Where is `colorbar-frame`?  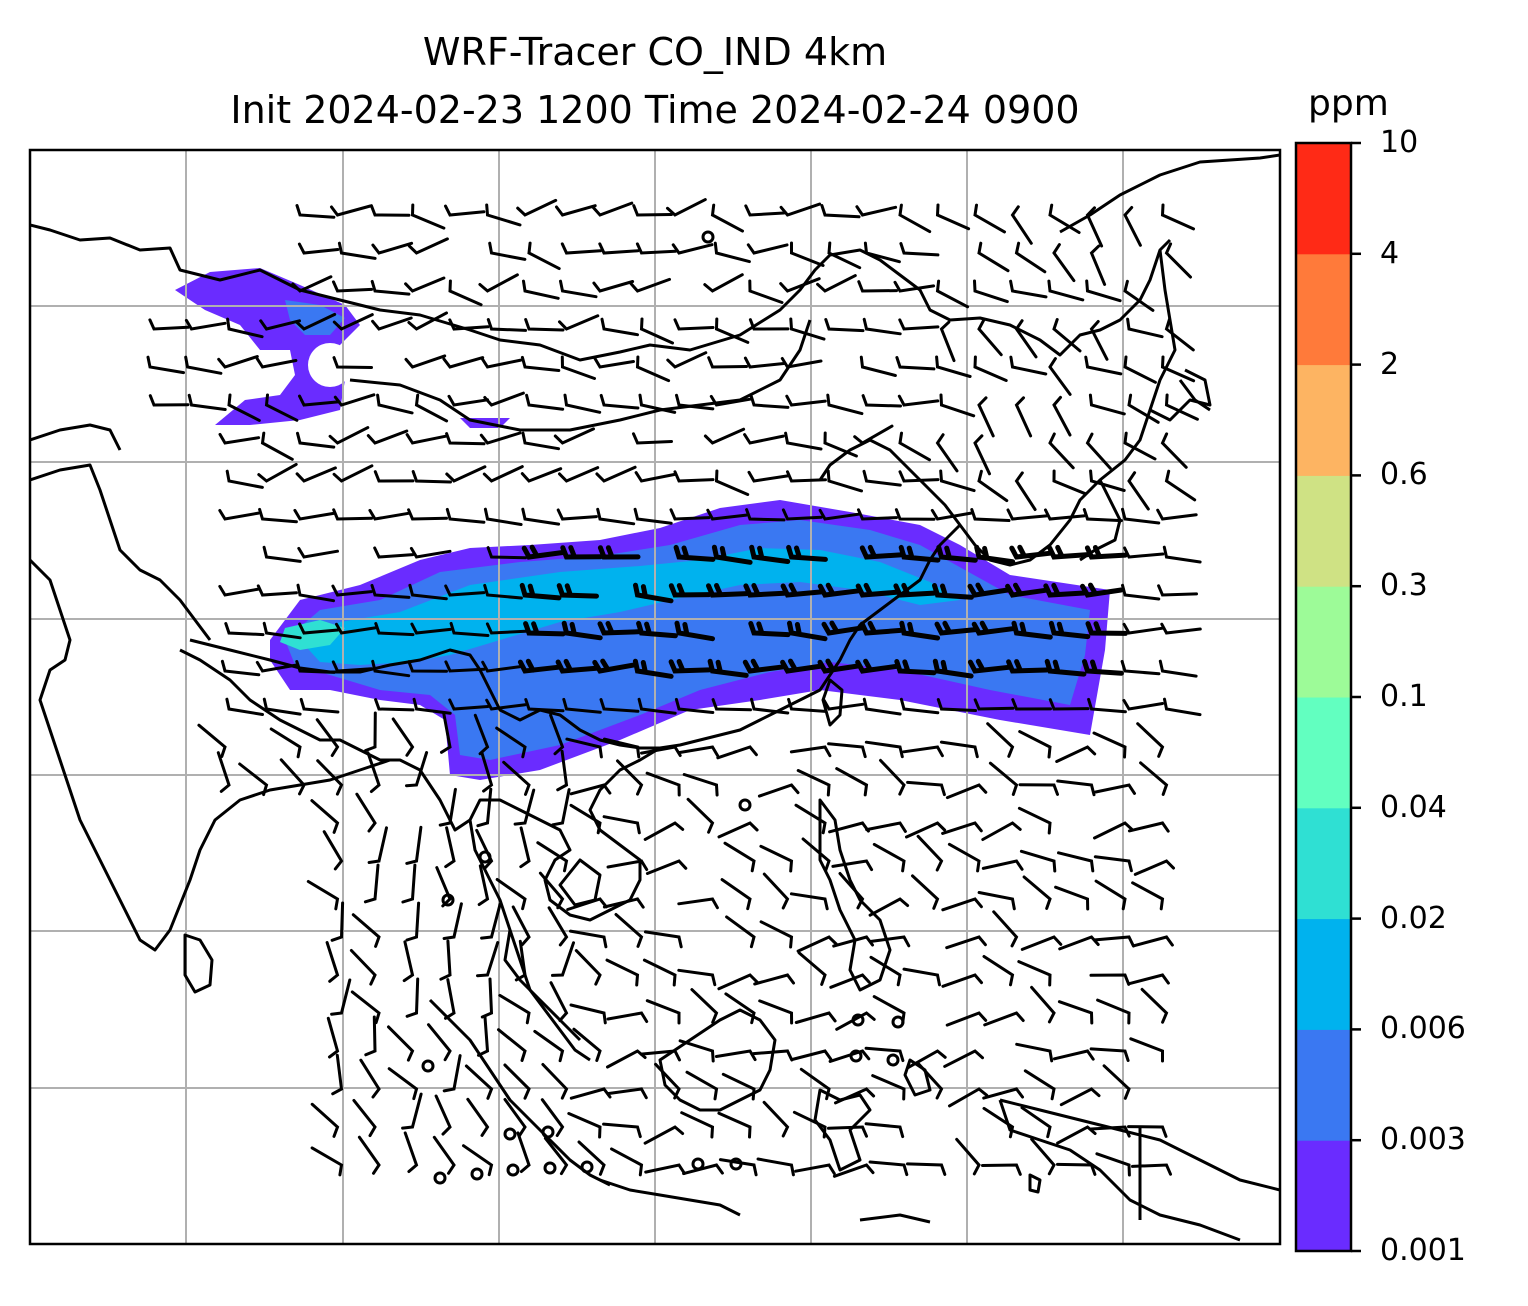 colorbar-frame is located at coordinates (1323, 697).